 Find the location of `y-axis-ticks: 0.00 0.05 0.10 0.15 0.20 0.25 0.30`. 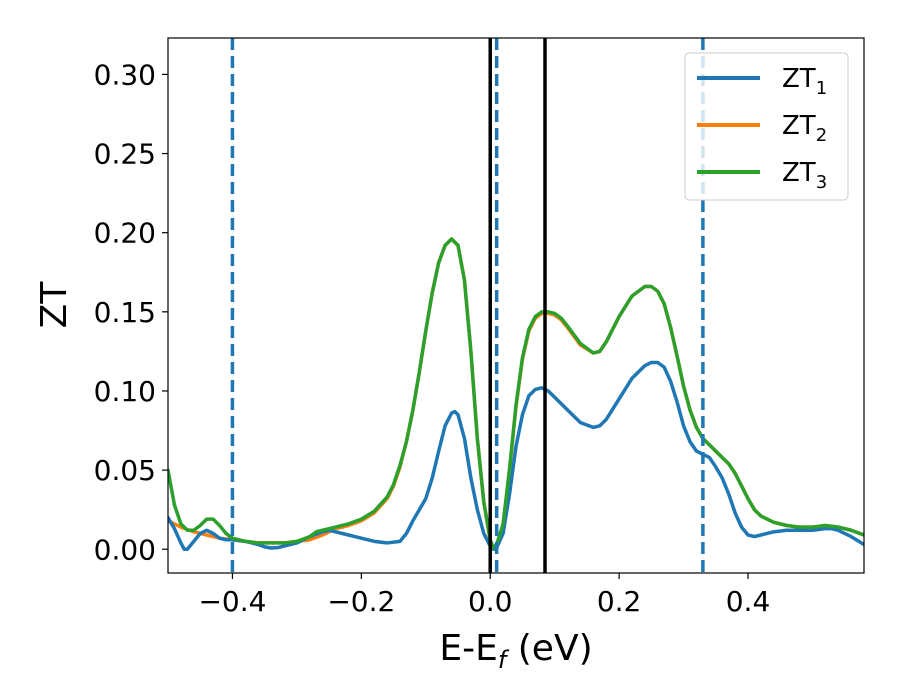

y-axis-ticks: 0.00 0.05 0.10 0.15 0.20 0.25 0.30 is located at coordinates (131, 312).